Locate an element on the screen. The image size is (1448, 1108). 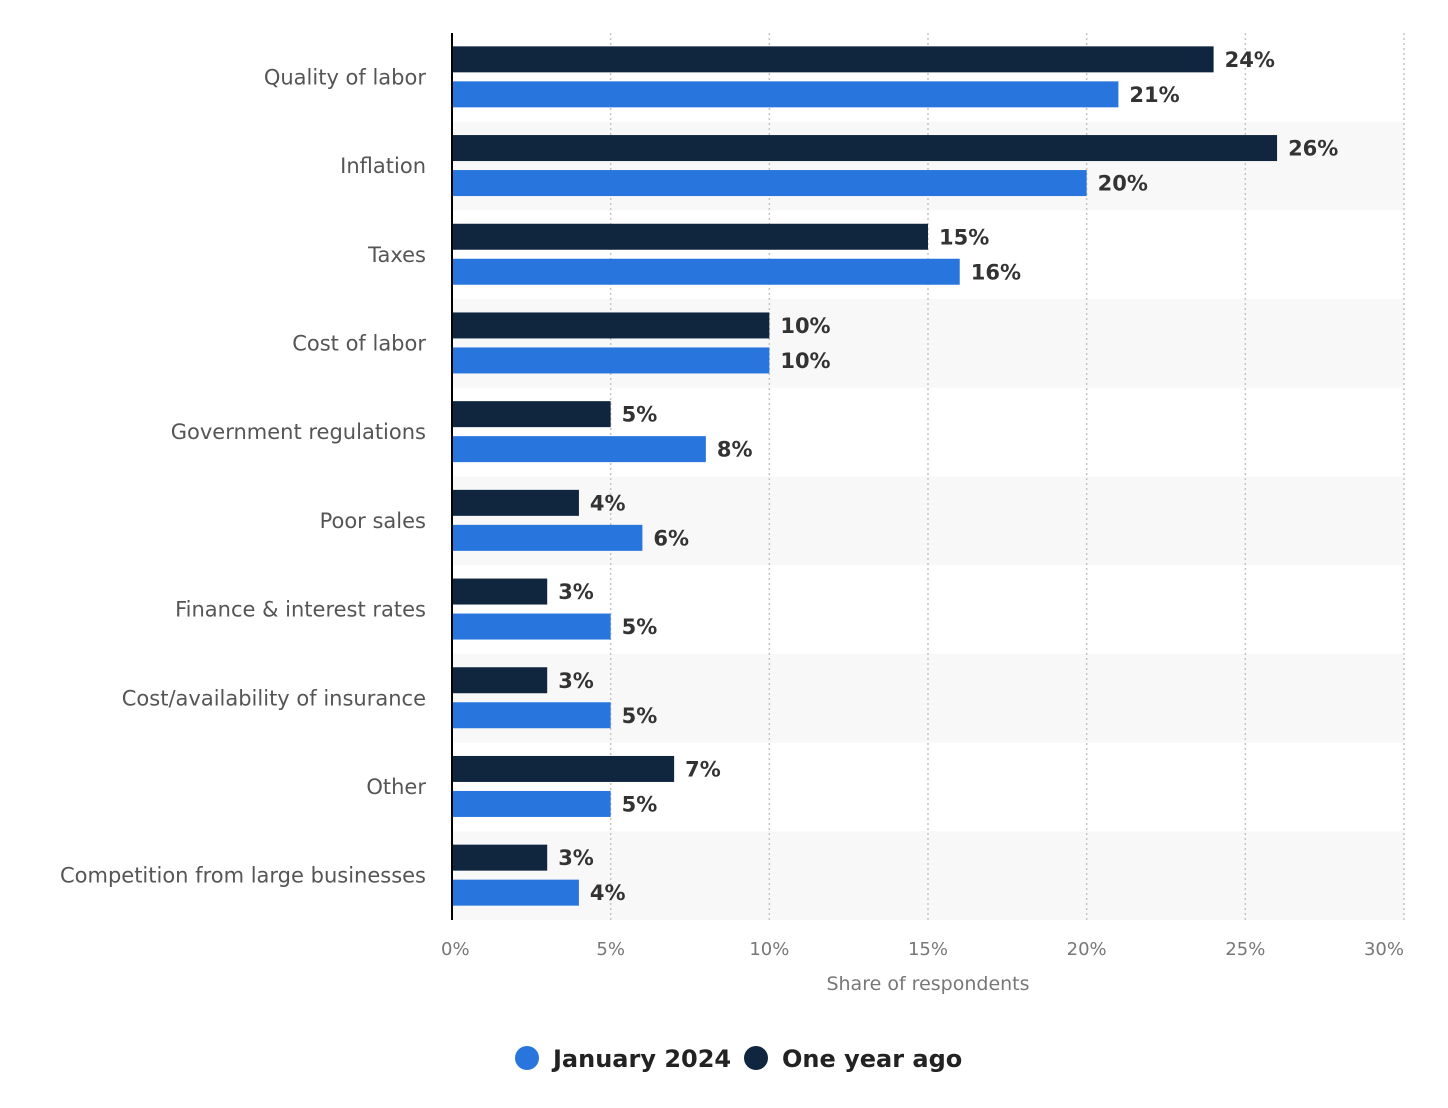
data-label: 7% is located at coordinates (703, 769).